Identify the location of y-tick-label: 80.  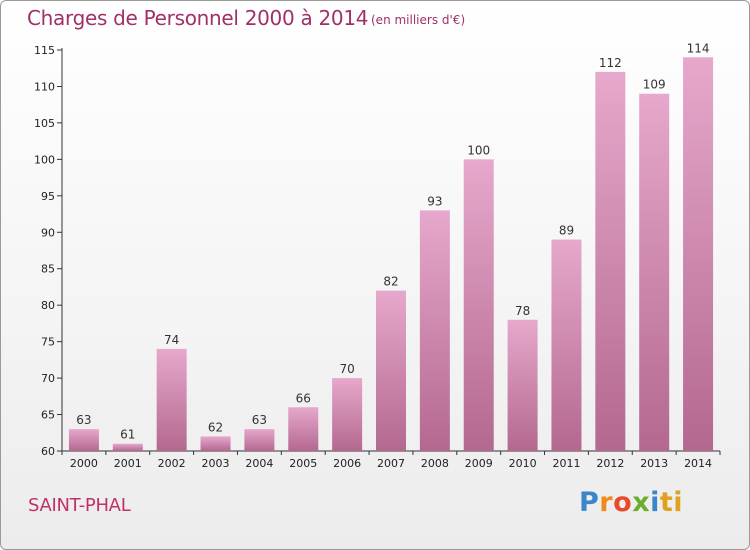
(48, 305).